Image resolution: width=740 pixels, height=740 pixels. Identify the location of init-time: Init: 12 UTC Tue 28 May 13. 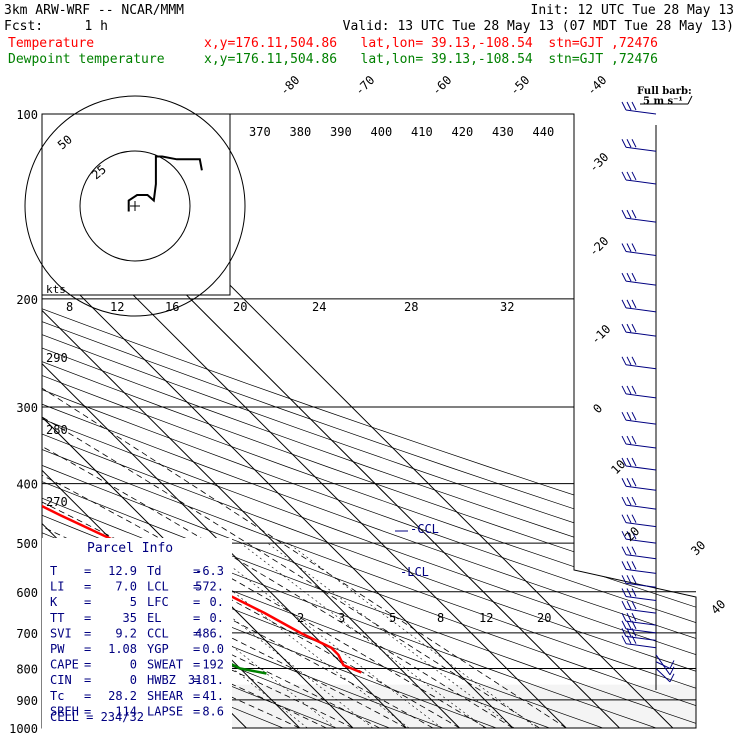
(633, 10).